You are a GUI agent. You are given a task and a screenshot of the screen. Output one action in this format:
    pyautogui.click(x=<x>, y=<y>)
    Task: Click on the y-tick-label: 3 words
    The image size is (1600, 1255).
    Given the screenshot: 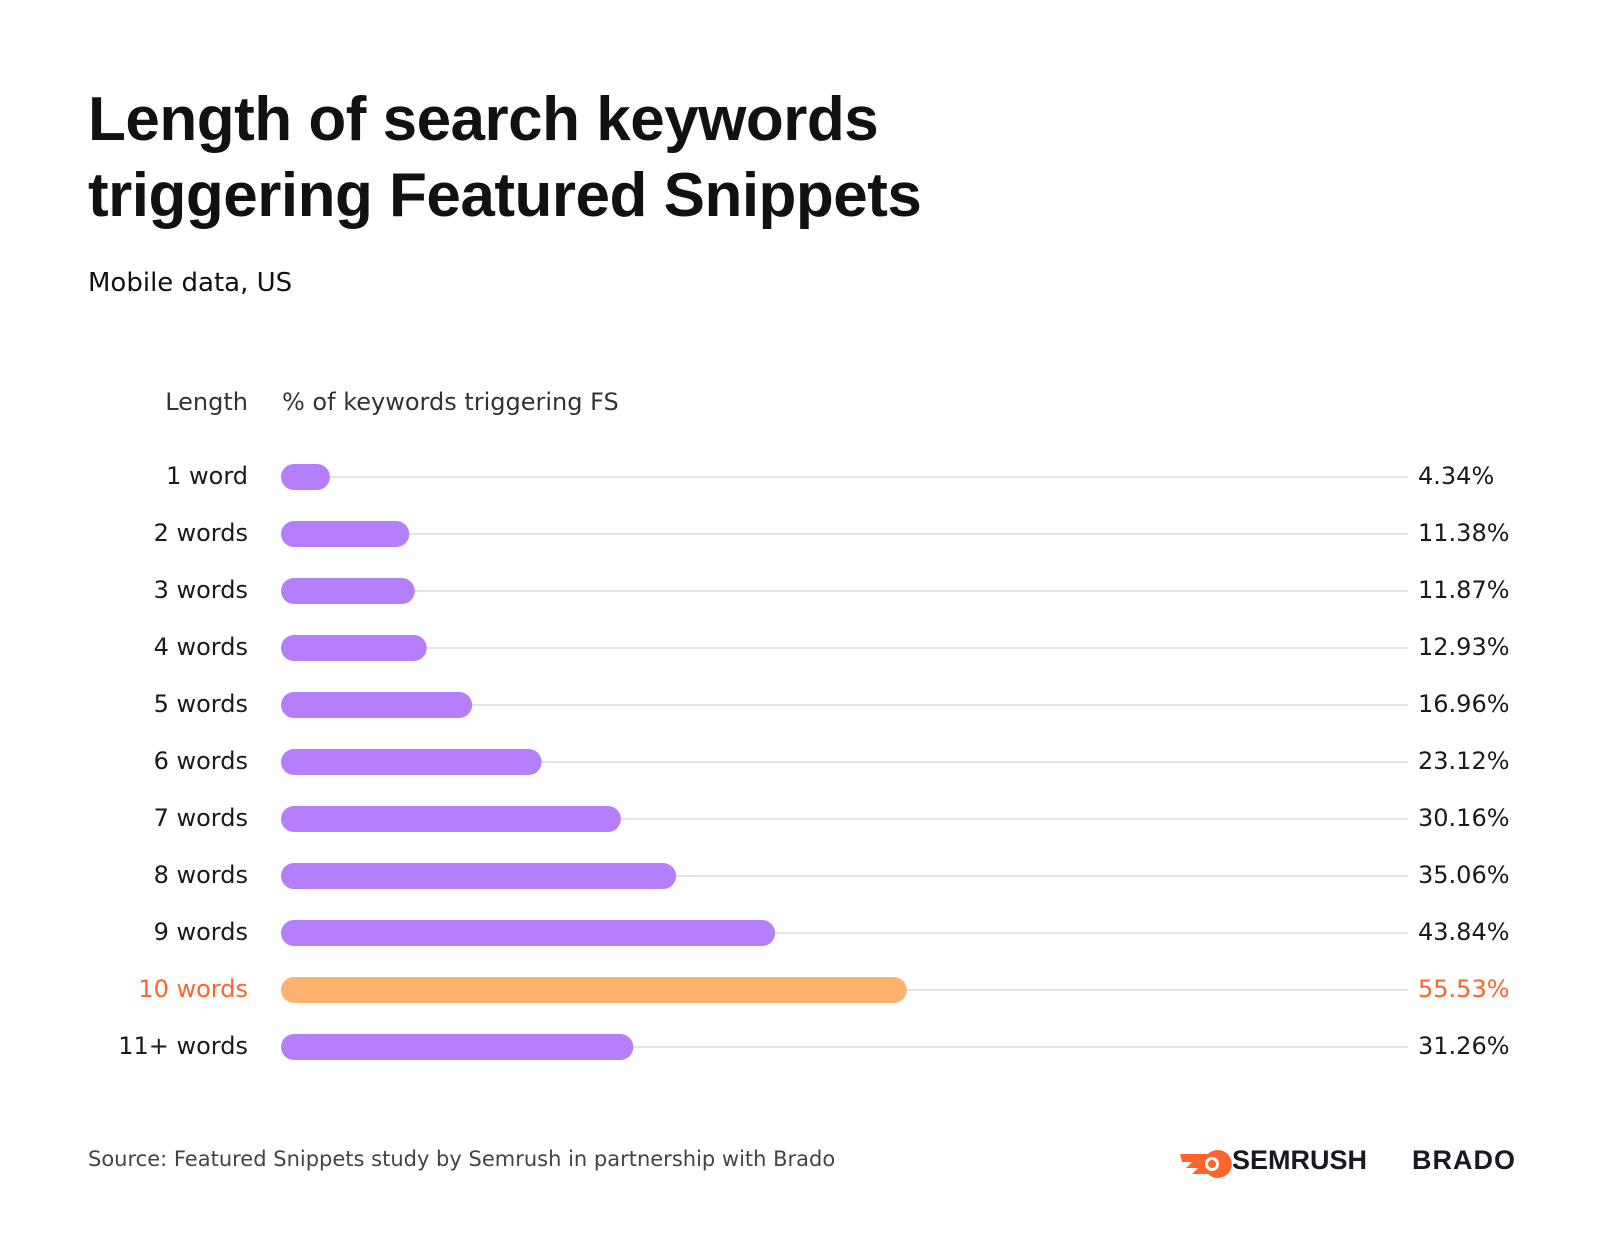 What is the action you would take?
    pyautogui.click(x=201, y=590)
    